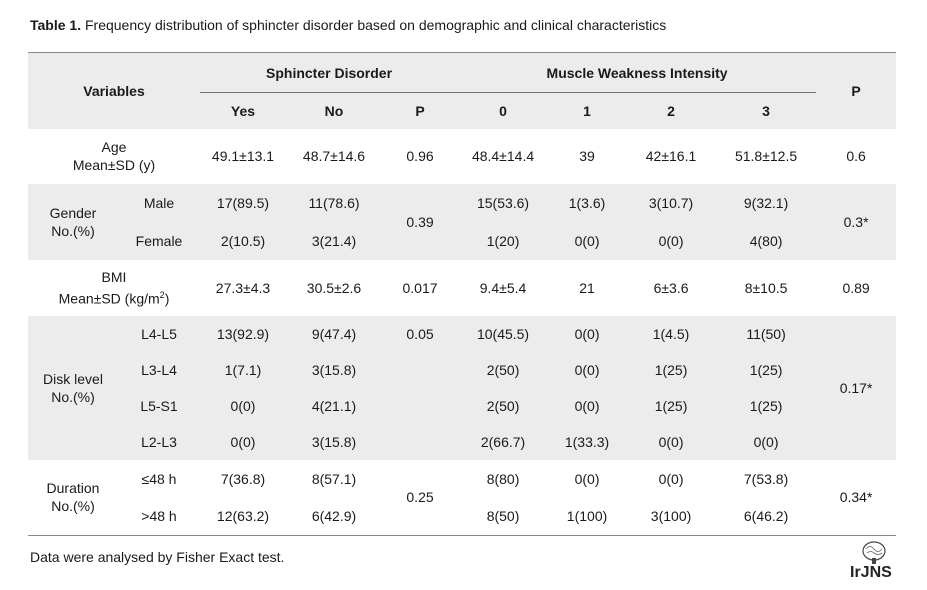 Image resolution: width=927 pixels, height=590 pixels. What do you see at coordinates (243, 156) in the screenshot?
I see `table-cell: 49.1±13.1` at bounding box center [243, 156].